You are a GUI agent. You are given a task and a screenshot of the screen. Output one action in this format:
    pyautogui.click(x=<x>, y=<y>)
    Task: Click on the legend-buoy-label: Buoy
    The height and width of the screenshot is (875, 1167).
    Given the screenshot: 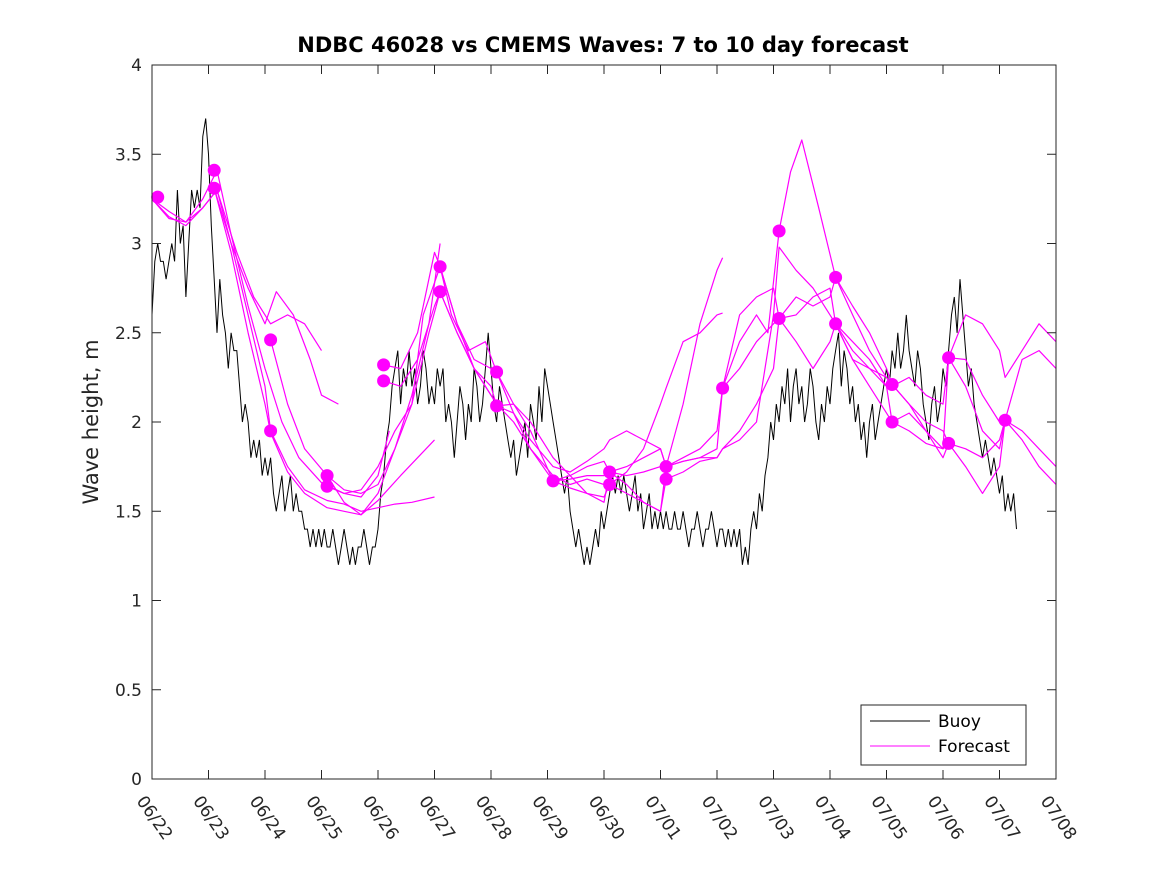 What is the action you would take?
    pyautogui.click(x=959, y=722)
    